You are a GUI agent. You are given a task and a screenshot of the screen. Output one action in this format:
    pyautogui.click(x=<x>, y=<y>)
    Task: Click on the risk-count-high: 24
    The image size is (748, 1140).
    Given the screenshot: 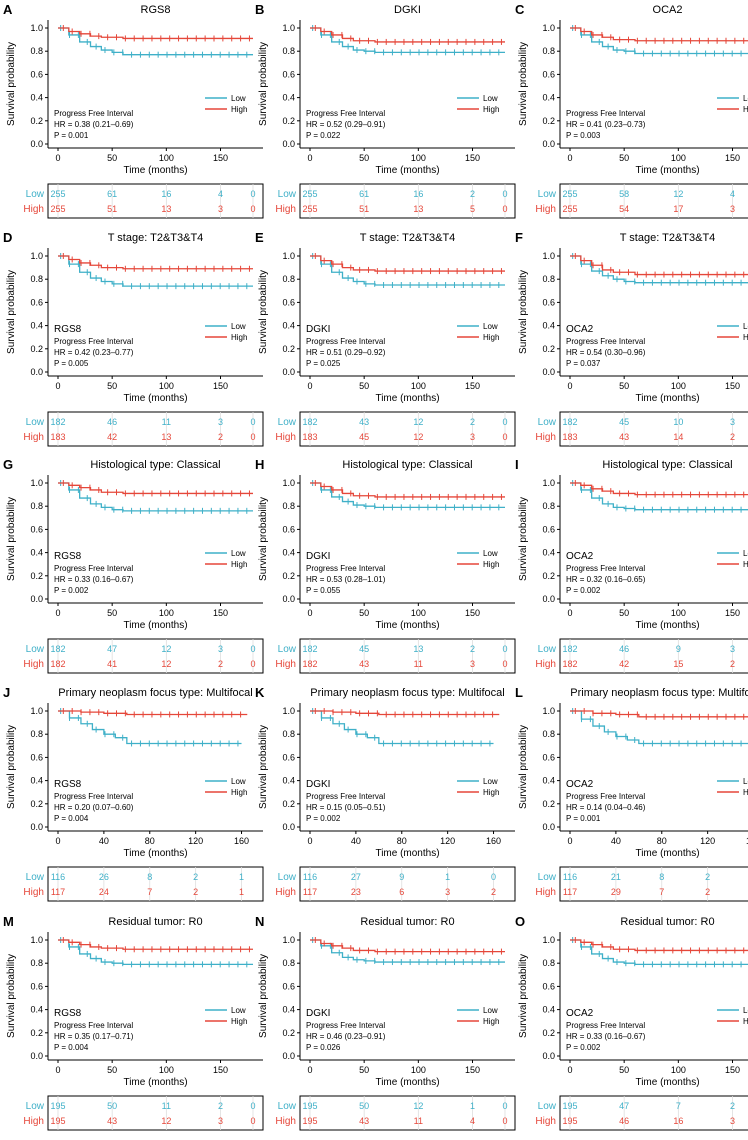 What is the action you would take?
    pyautogui.click(x=104, y=892)
    